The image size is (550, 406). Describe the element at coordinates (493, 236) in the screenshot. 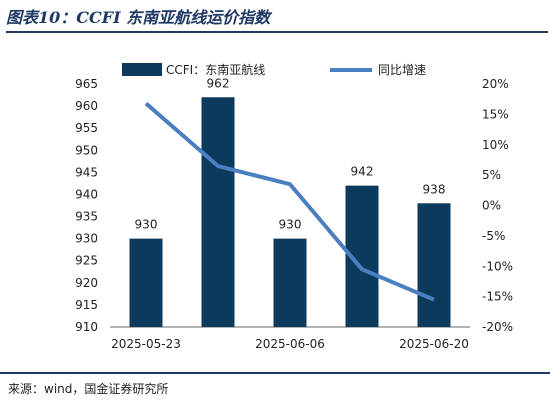

I see `right-tick-label: -5%` at that location.